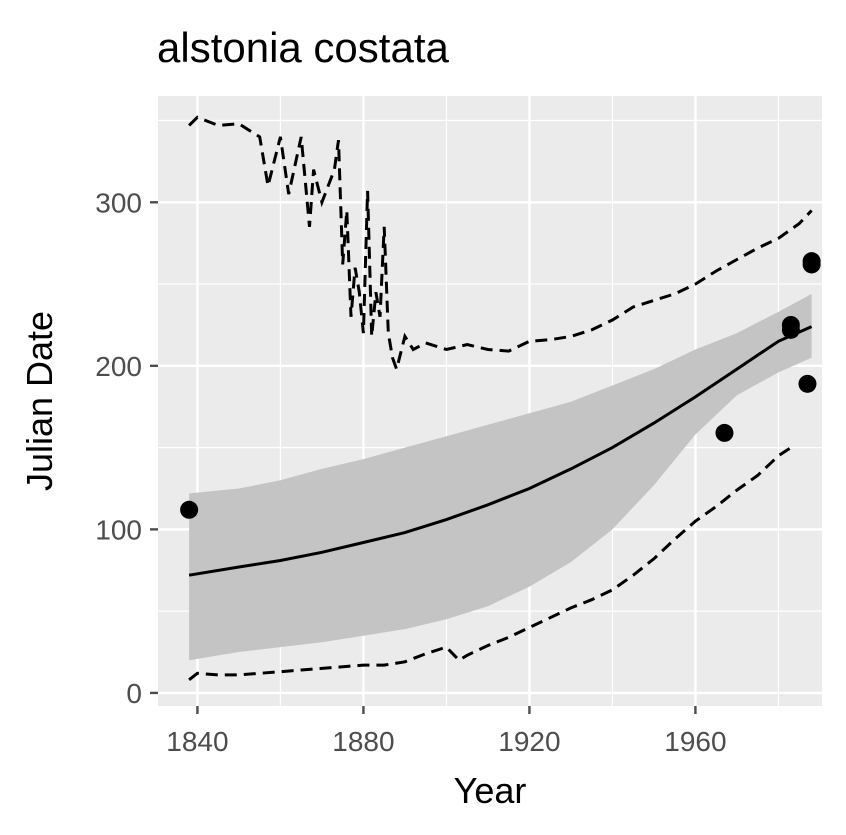  I want to click on y-tick-label: 300, so click(118, 202).